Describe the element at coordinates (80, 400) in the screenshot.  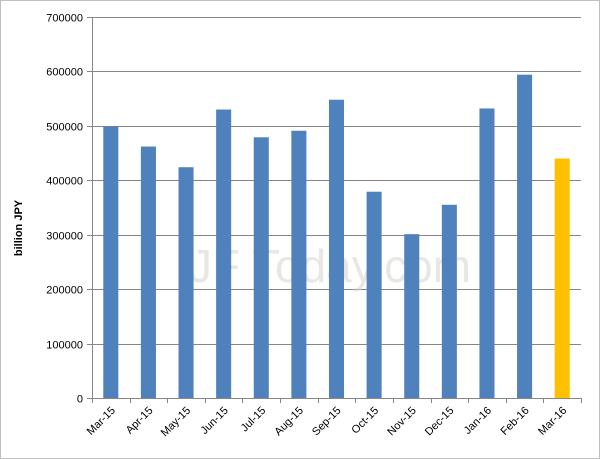
I see `y-tick-label: 0` at that location.